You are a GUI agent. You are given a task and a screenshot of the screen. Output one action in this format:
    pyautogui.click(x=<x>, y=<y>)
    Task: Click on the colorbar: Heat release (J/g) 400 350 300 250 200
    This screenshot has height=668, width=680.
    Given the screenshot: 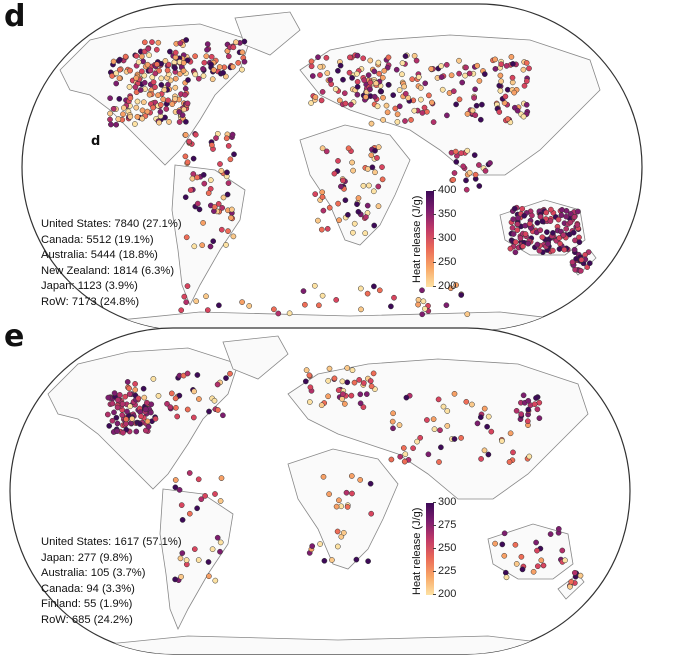 What is the action you would take?
    pyautogui.click(x=438, y=239)
    